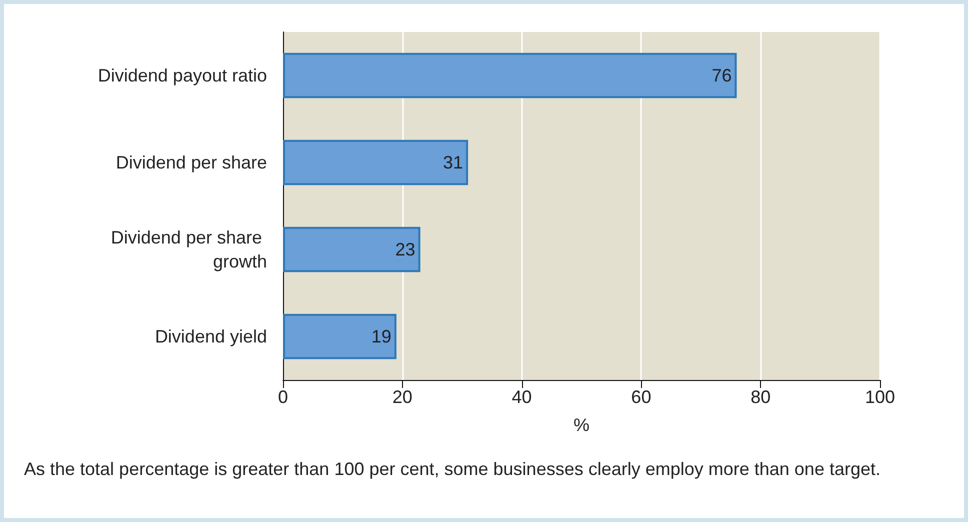 This screenshot has width=968, height=522. Describe the element at coordinates (381, 336) in the screenshot. I see `data-label: 19` at that location.